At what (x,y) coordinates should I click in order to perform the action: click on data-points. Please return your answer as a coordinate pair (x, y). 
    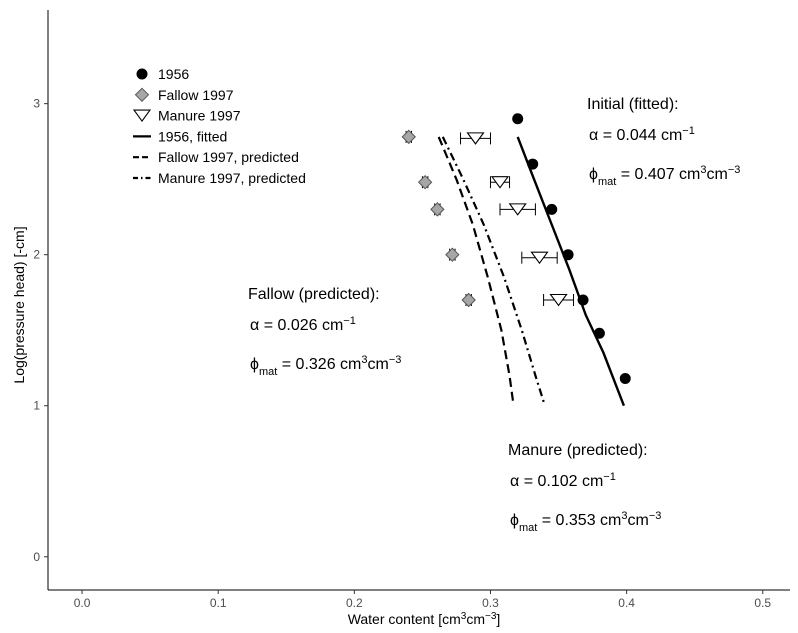
    Looking at the image, I should click on (516, 249).